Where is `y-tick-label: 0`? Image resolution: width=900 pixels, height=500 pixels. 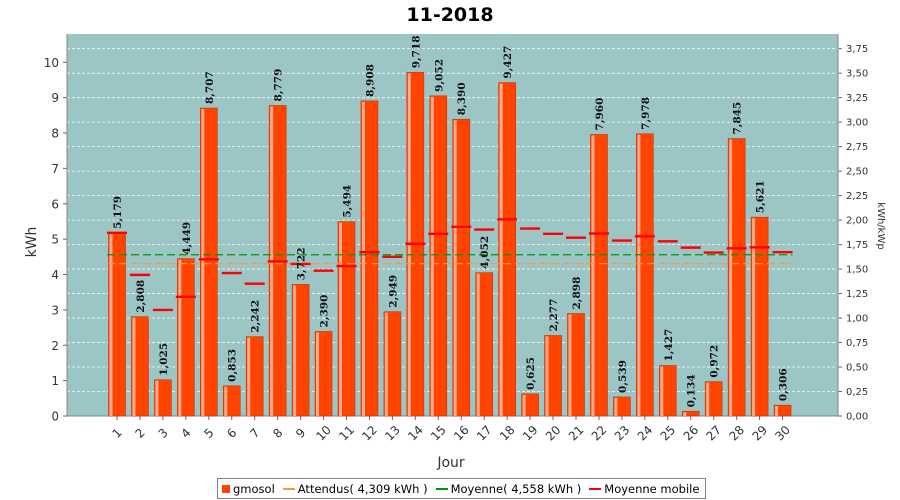
y-tick-label: 0 is located at coordinates (55, 417).